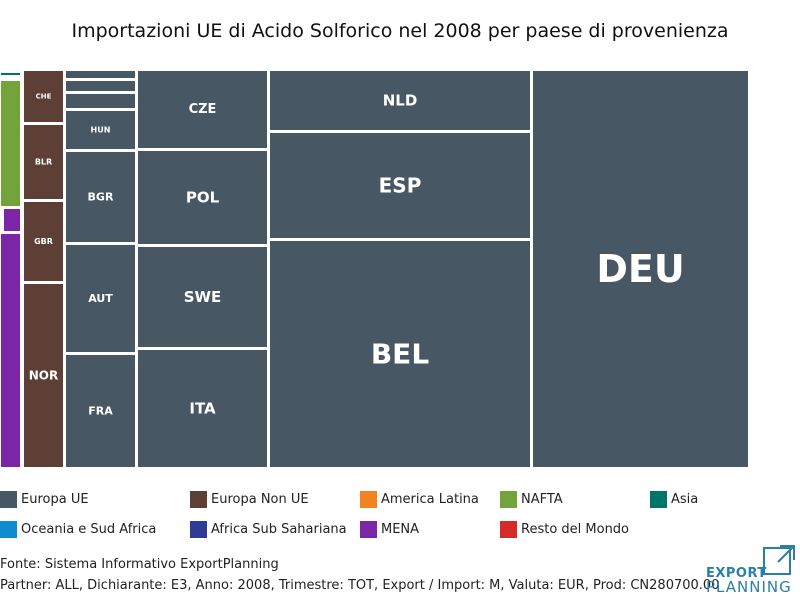  I want to click on legend-label: Asia, so click(685, 499).